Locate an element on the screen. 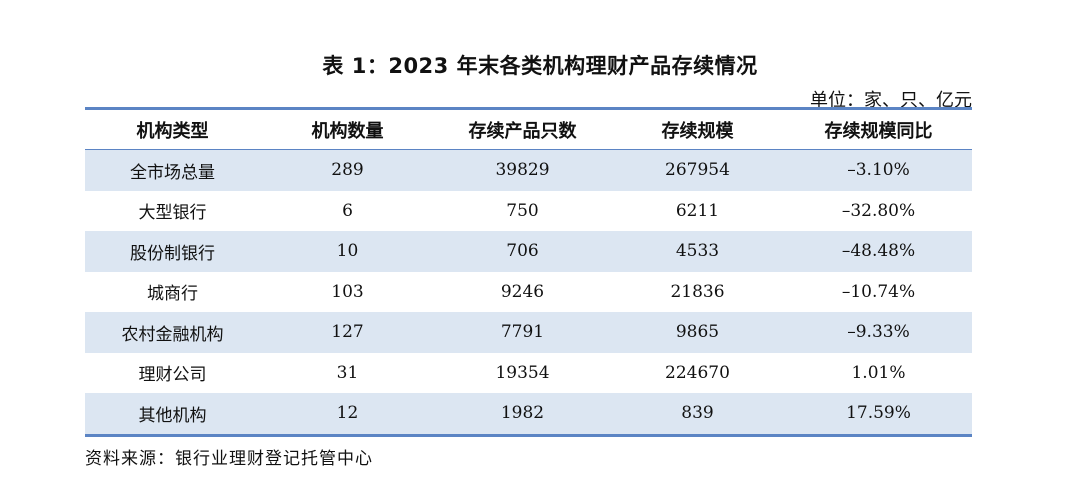  table-row: 理财公司 31 19354 224670 1.01% is located at coordinates (528, 373).